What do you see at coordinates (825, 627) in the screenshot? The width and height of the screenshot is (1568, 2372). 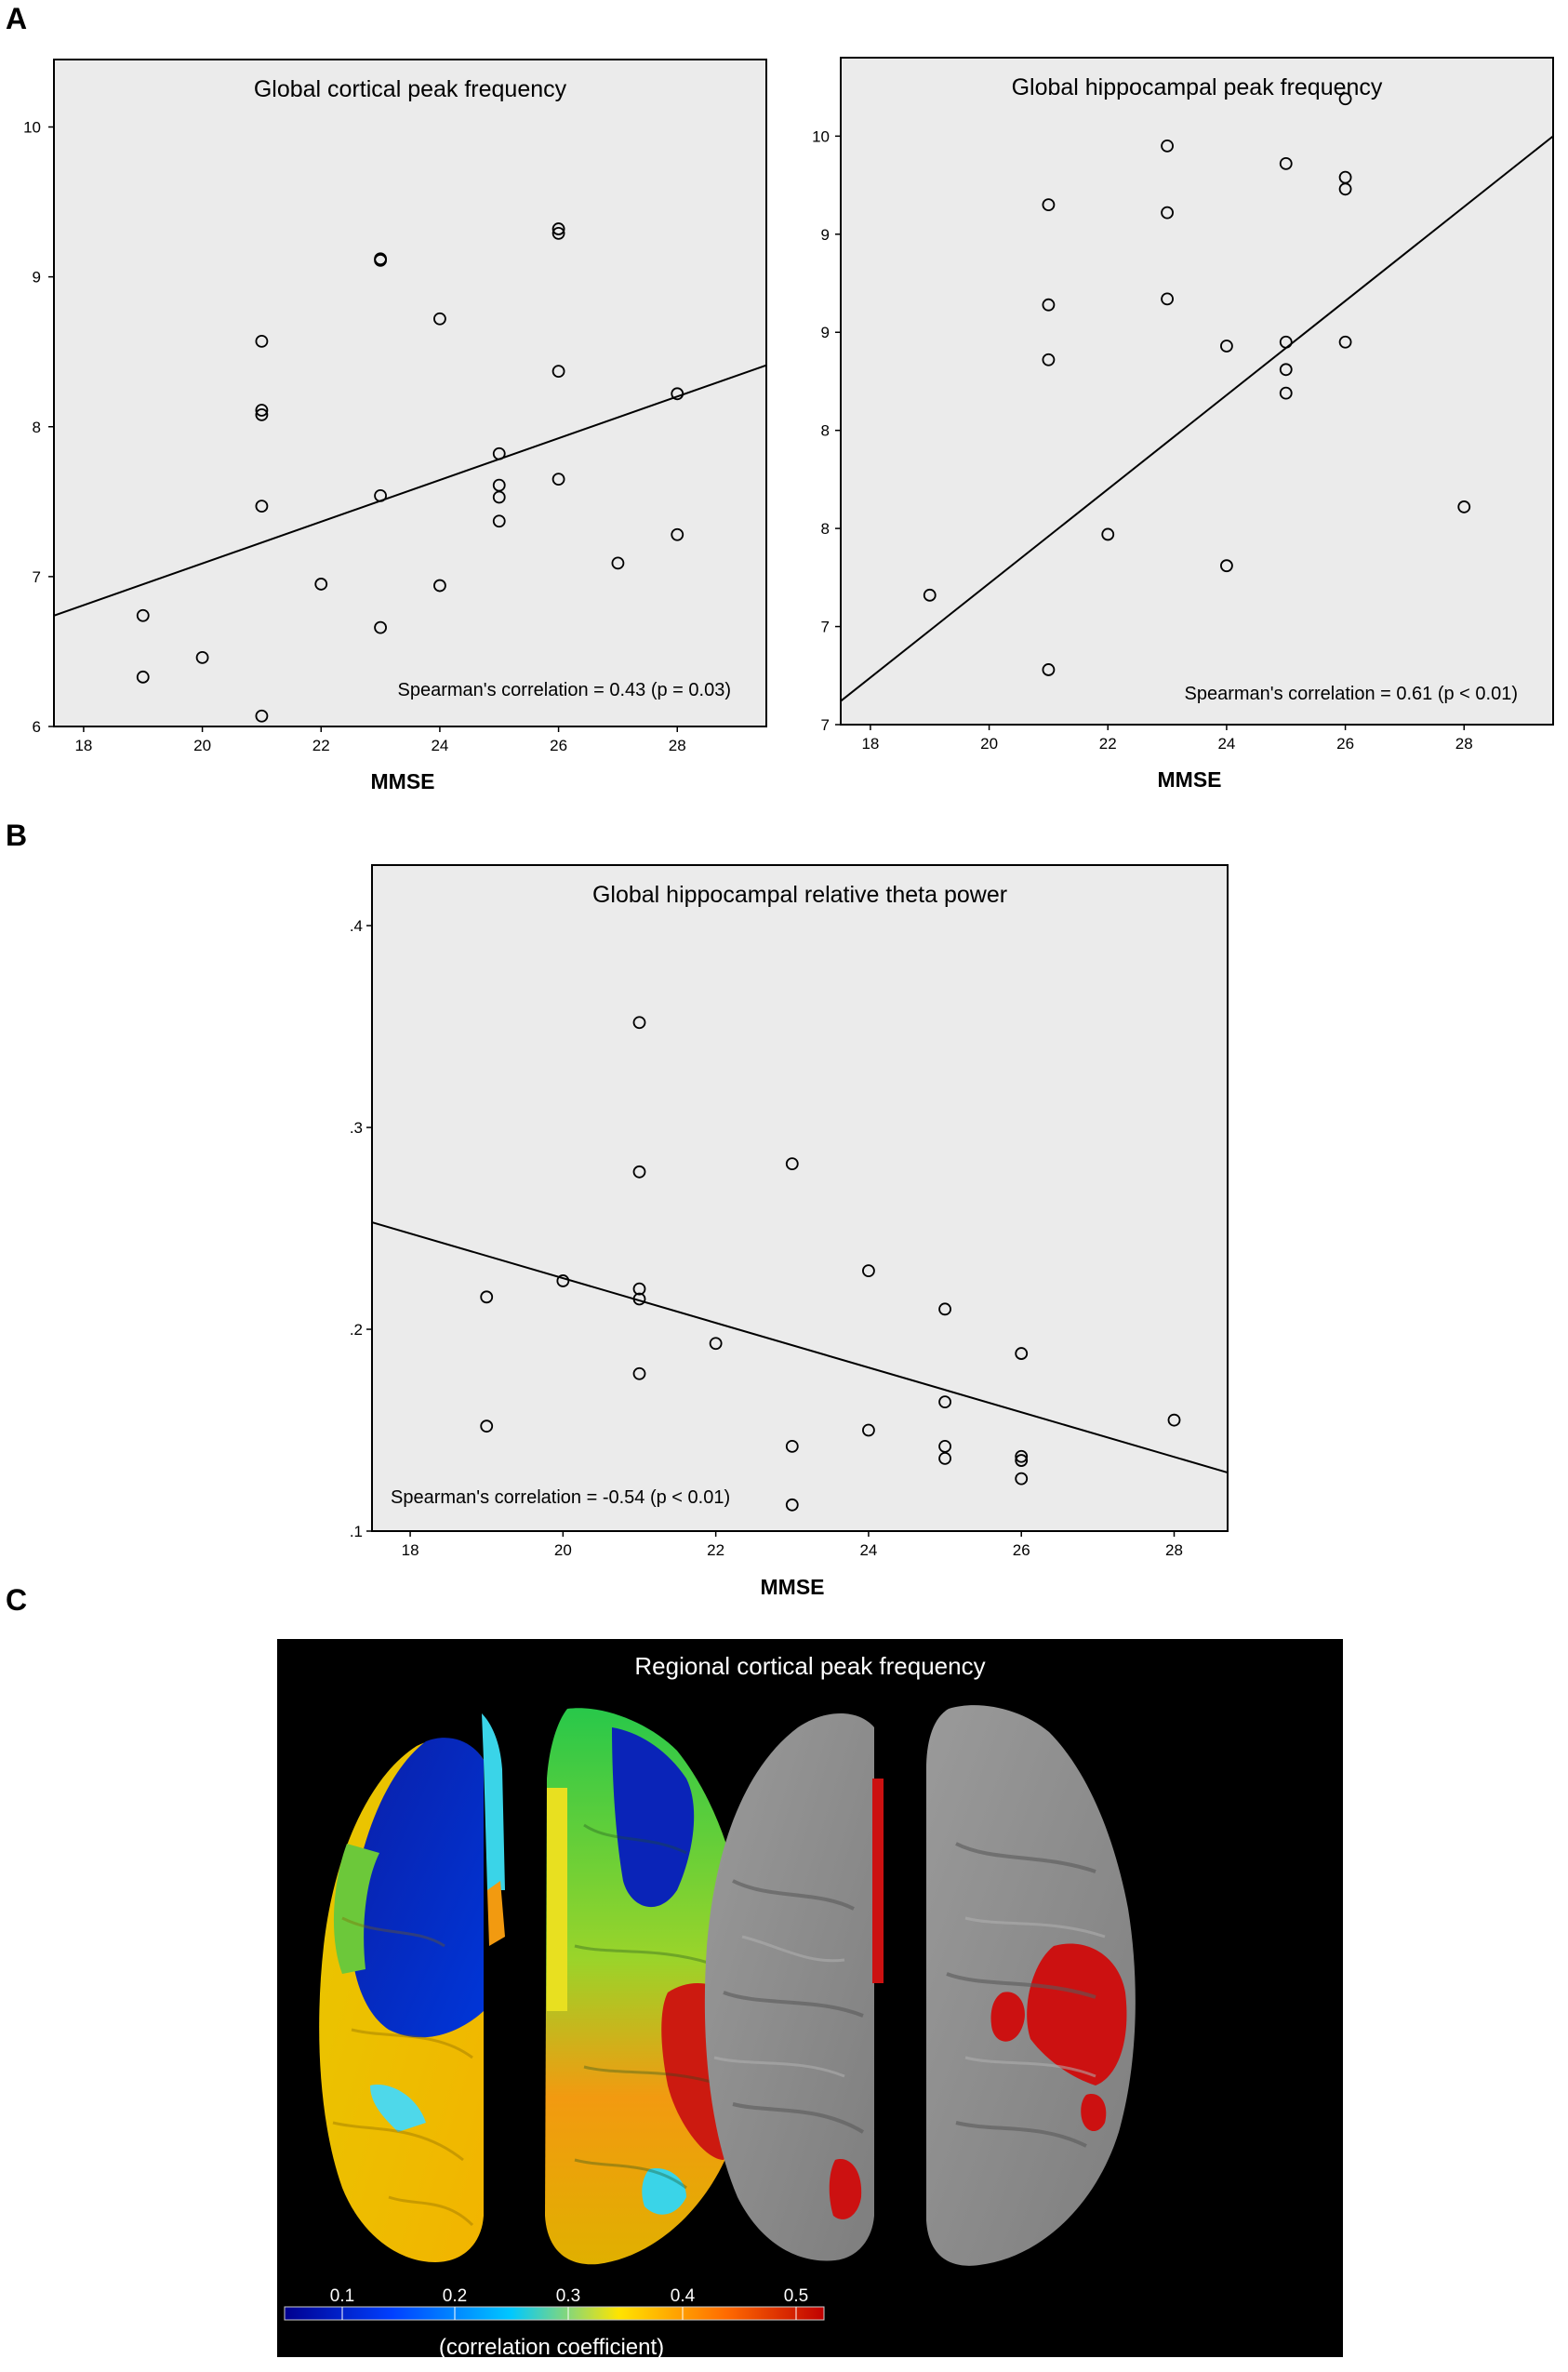 I see `y-tick-label: 7` at bounding box center [825, 627].